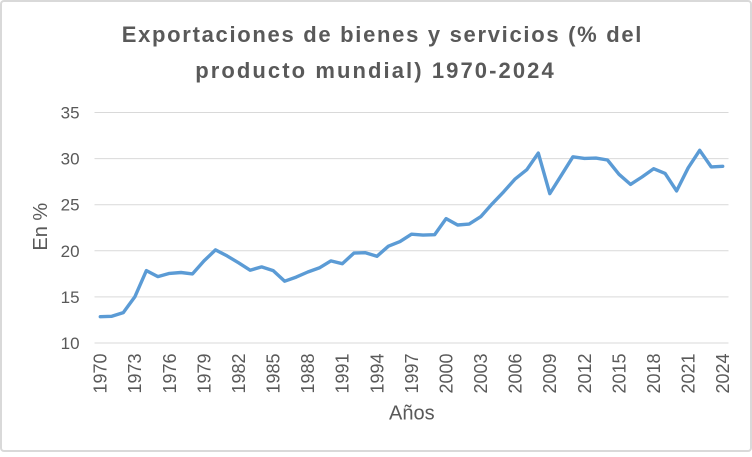 This screenshot has width=752, height=457. What do you see at coordinates (550, 374) in the screenshot?
I see `svg-text: 2009` at bounding box center [550, 374].